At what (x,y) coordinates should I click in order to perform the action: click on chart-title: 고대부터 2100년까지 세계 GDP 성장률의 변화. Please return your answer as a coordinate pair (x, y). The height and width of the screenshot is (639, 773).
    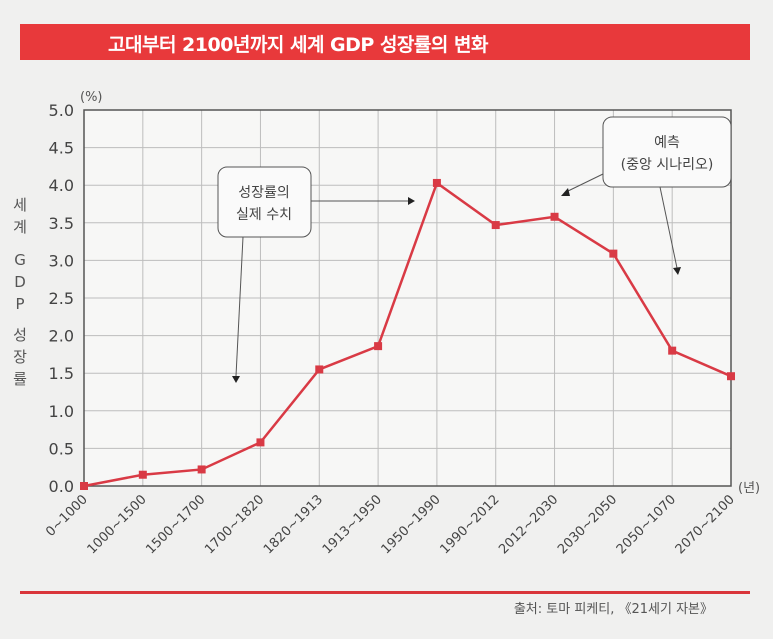
    Looking at the image, I should click on (298, 45).